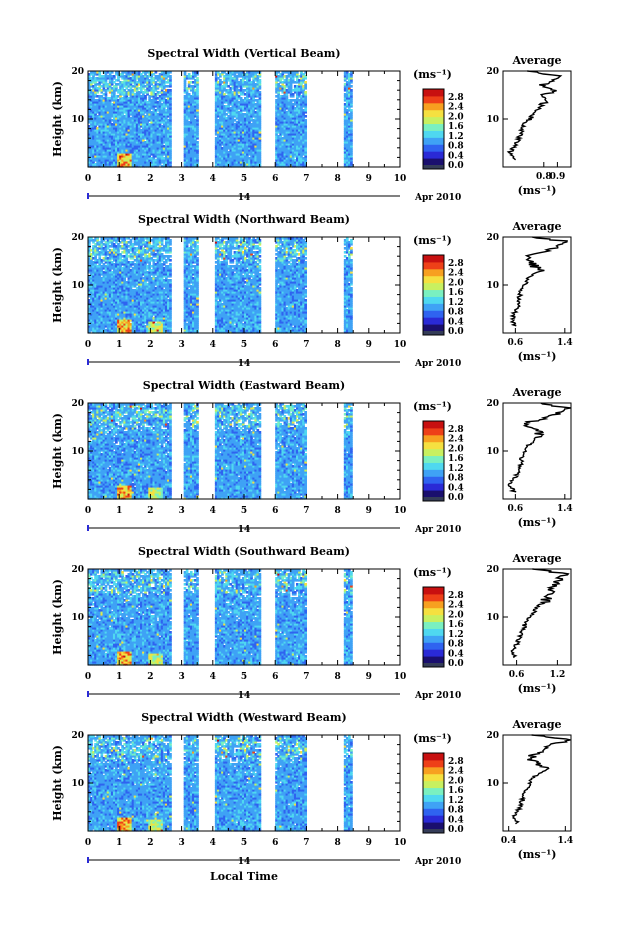 The height and width of the screenshot is (929, 624). Describe the element at coordinates (77, 72) in the screenshot. I see `y-tick-label: 20` at that location.